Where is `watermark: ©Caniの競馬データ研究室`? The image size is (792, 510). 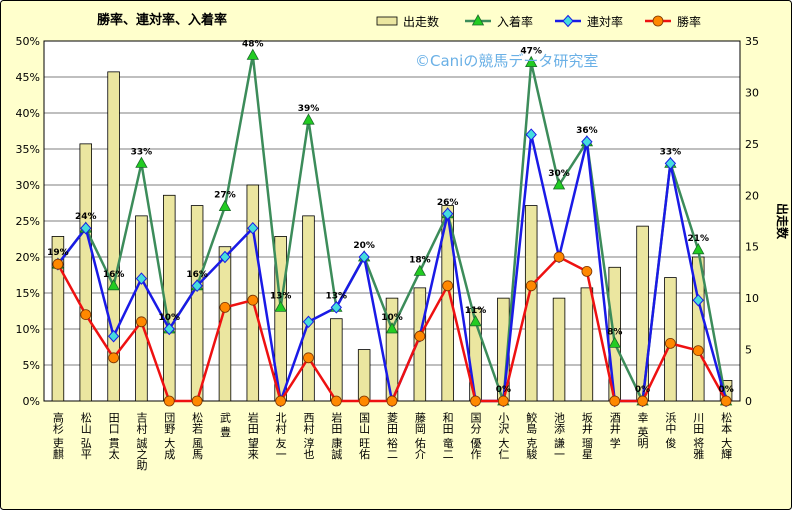 watermark: ©Caniの競馬データ研究室 is located at coordinates (506, 61).